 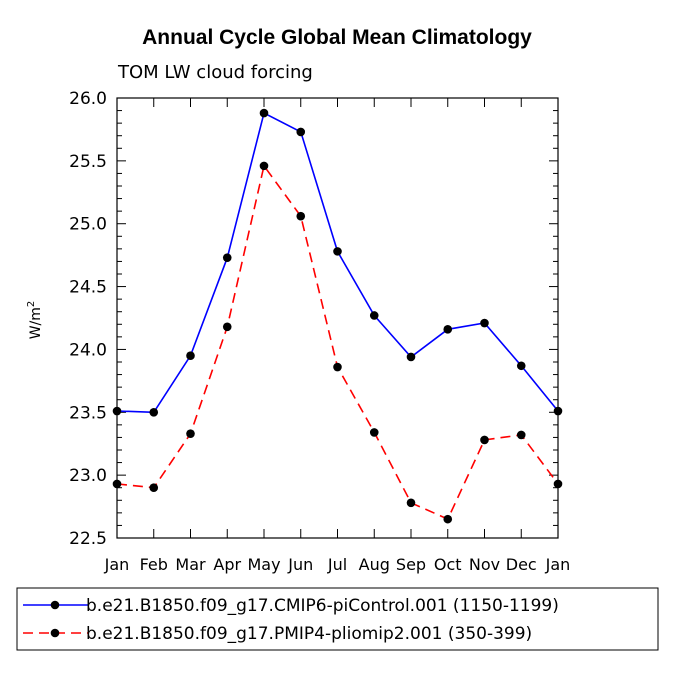 I want to click on chart-subtitle: TOM LW cloud forcing, so click(x=215, y=72).